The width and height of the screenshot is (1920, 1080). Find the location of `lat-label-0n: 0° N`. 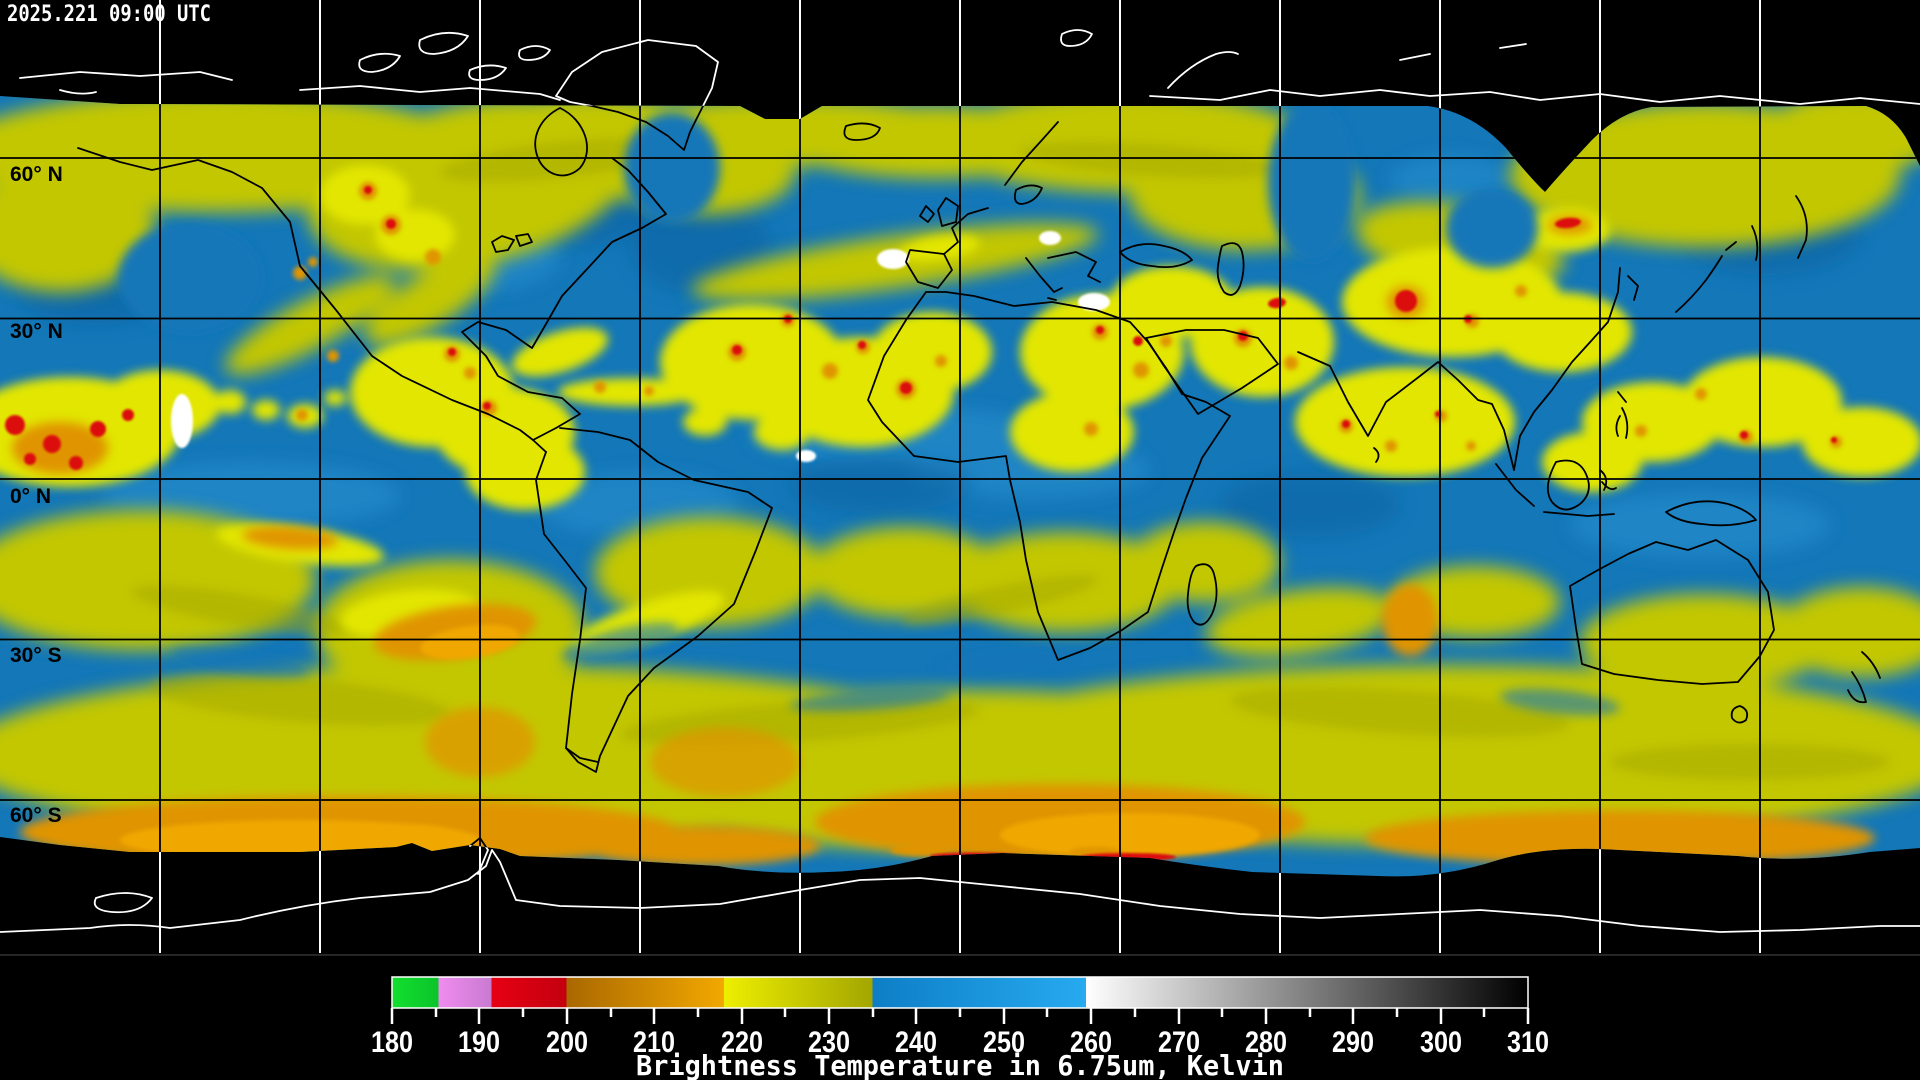

lat-label-0n: 0° N is located at coordinates (30, 496).